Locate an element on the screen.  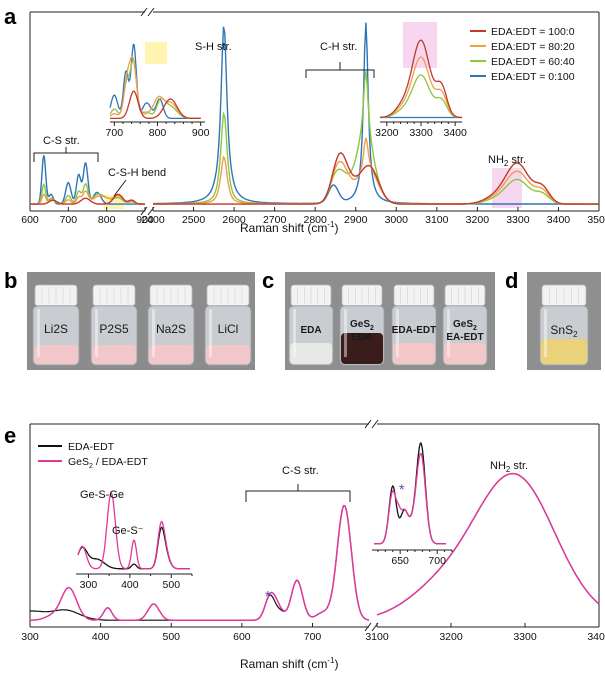
inset-e-right-tick-label: 700 is located at coordinates (437, 561).